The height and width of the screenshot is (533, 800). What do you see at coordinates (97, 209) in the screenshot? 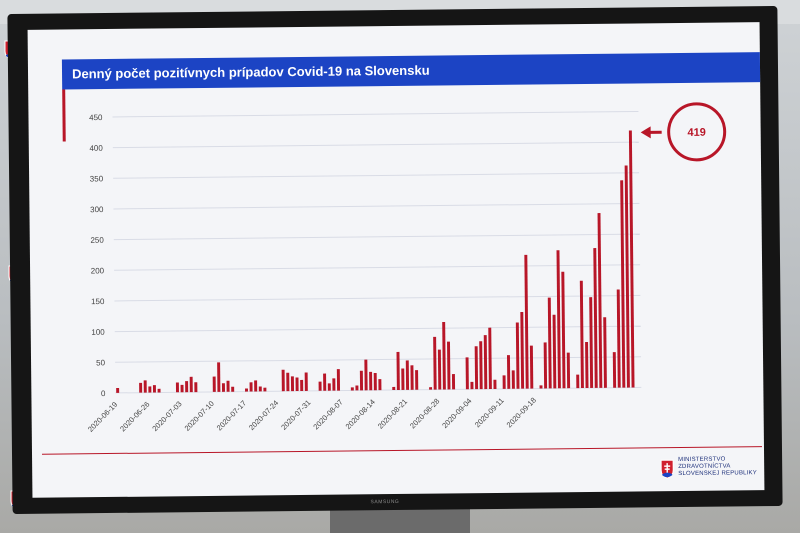
I see `y-tick-label: 300` at bounding box center [97, 209].